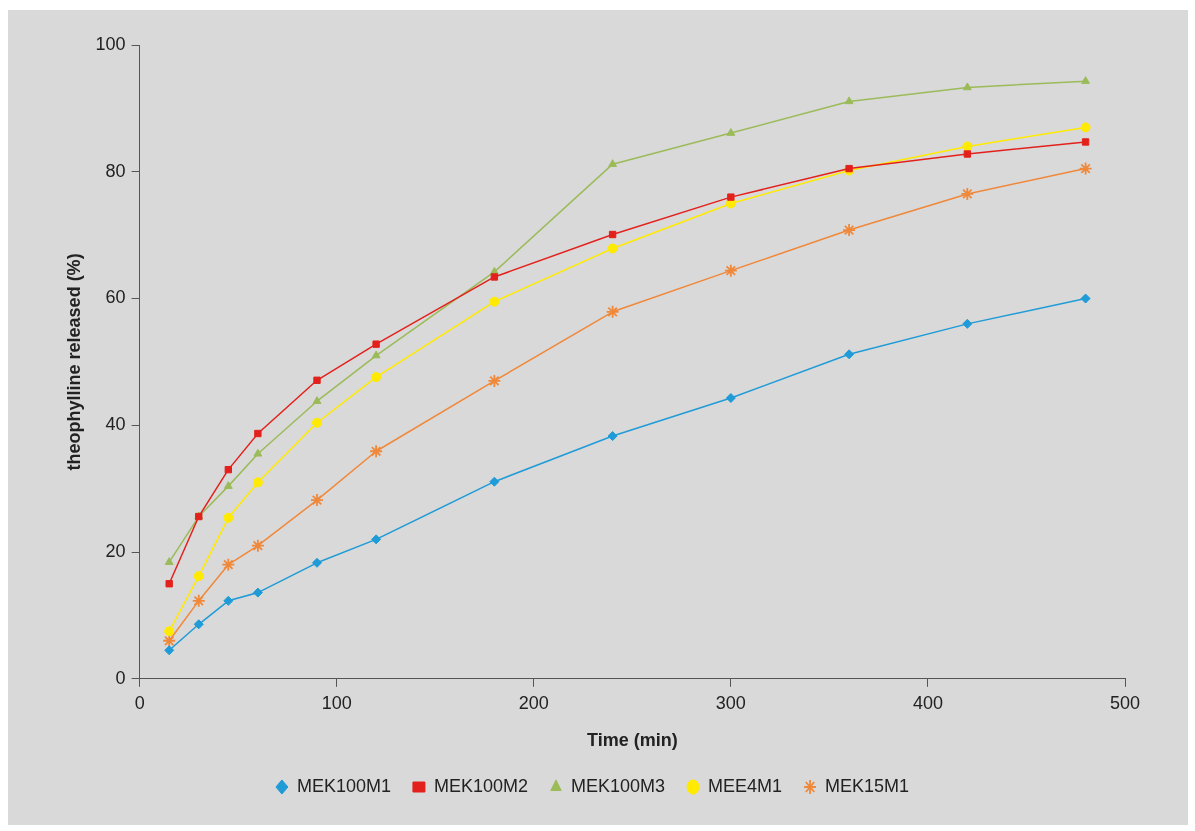 The height and width of the screenshot is (831, 1195). What do you see at coordinates (120, 677) in the screenshot?
I see `y-tick-label: 0` at bounding box center [120, 677].